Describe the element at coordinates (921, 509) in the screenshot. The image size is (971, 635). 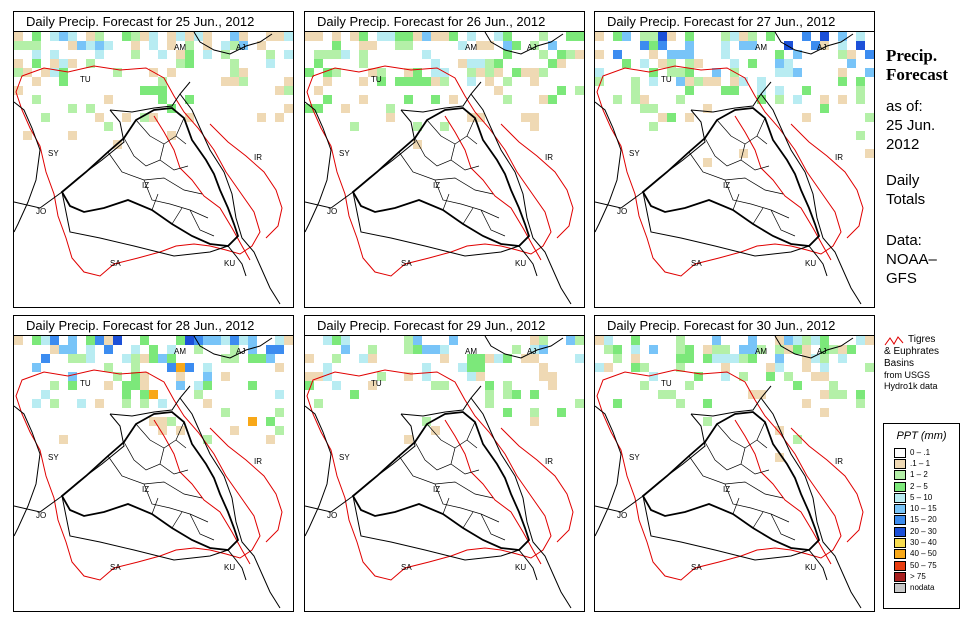
I see `legend-row: 10 – 15` at that location.